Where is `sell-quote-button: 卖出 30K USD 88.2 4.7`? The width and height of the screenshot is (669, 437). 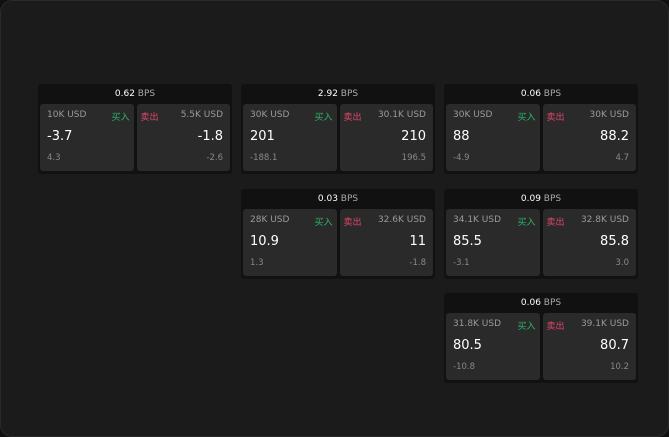 sell-quote-button: 卖出 30K USD 88.2 4.7 is located at coordinates (589, 137).